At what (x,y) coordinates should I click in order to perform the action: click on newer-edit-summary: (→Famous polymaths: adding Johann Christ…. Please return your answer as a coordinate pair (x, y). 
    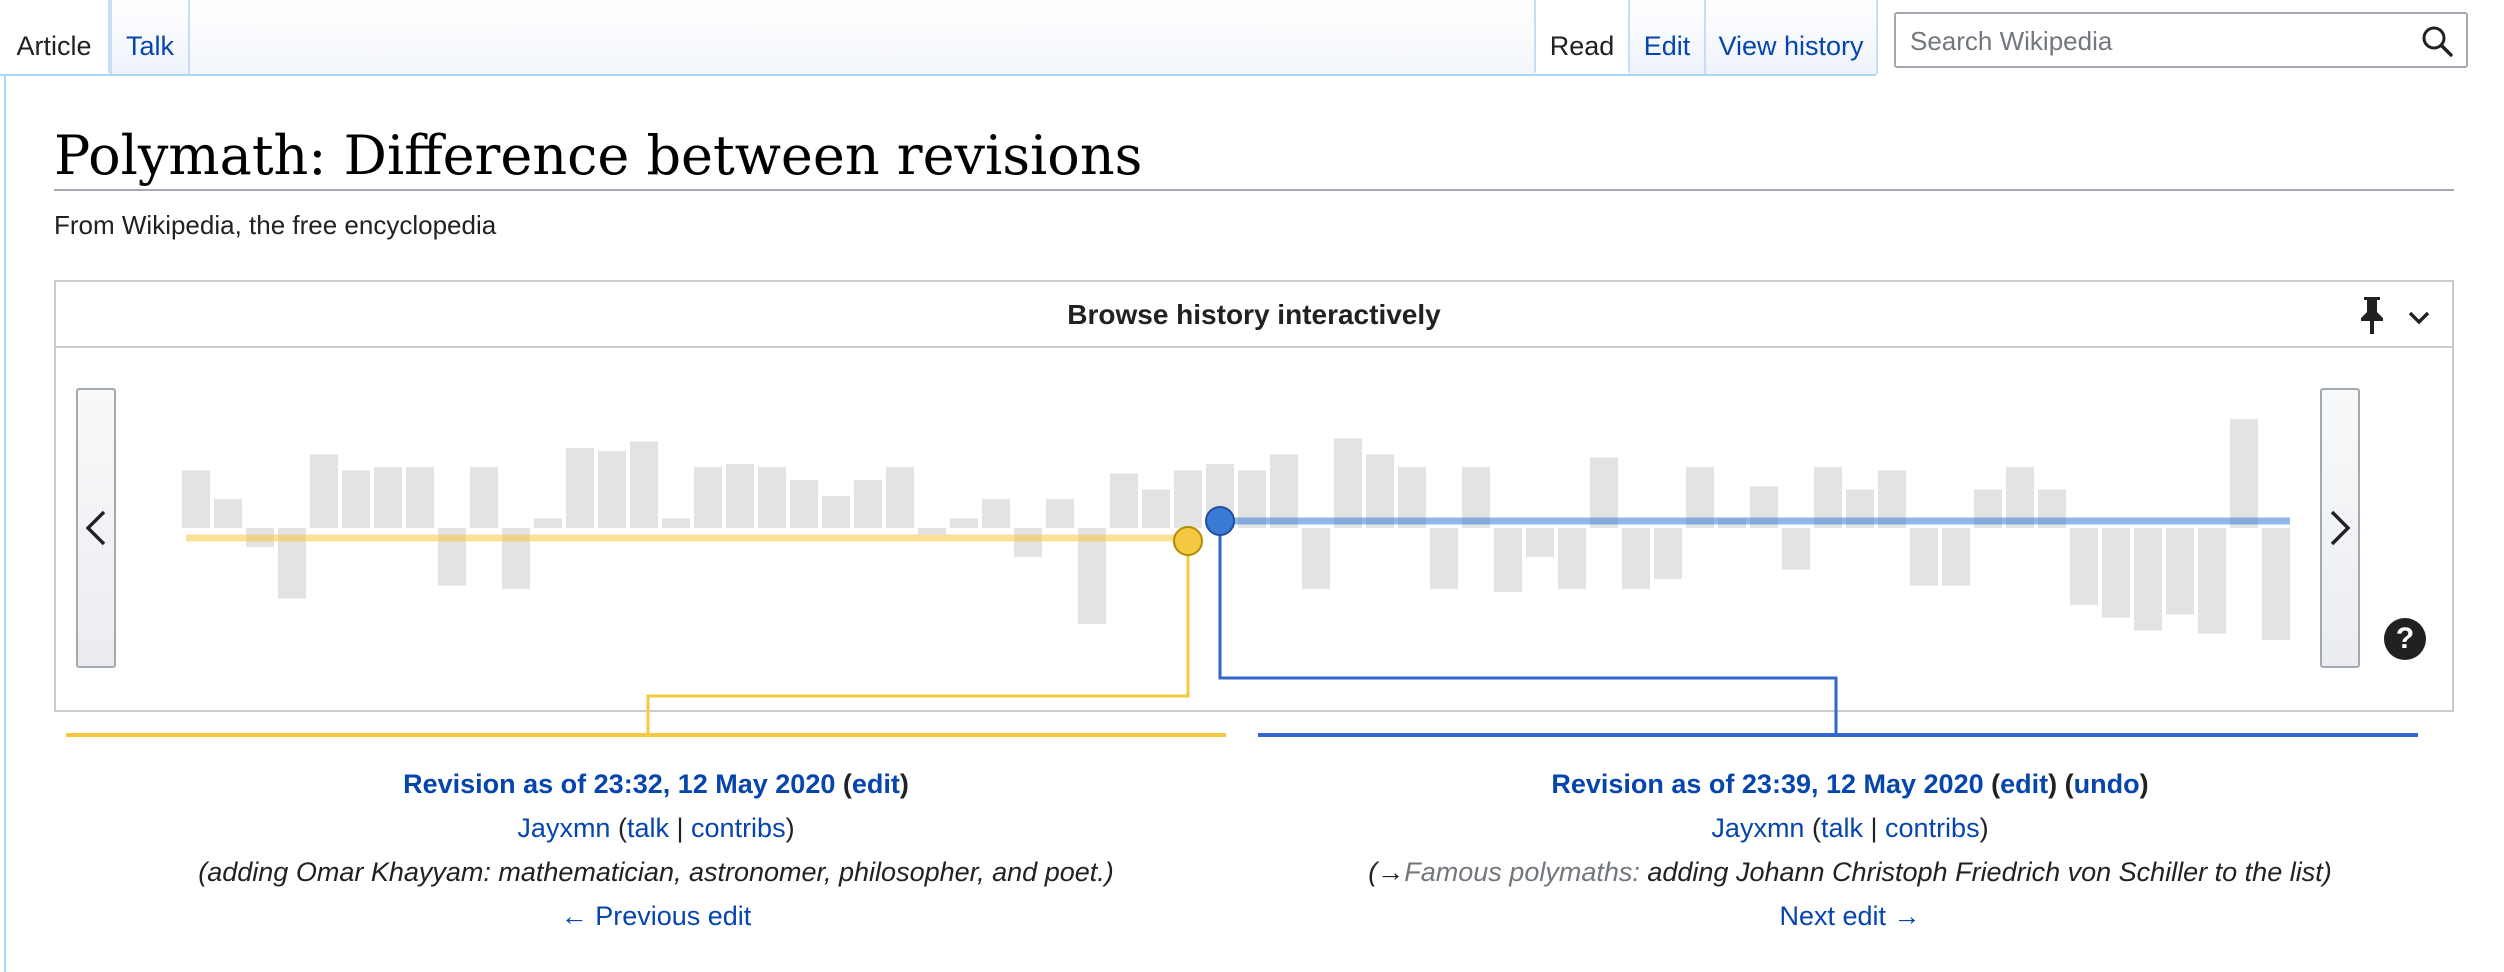
    Looking at the image, I should click on (1850, 872).